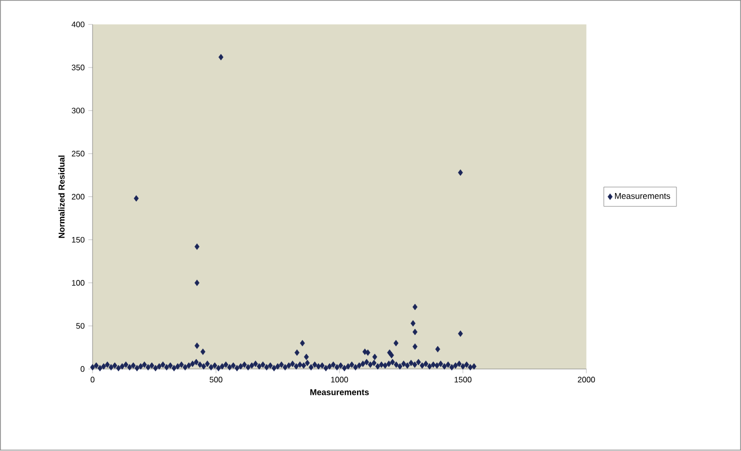 The width and height of the screenshot is (741, 451). What do you see at coordinates (642, 196) in the screenshot?
I see `legend-label: Measurements` at bounding box center [642, 196].